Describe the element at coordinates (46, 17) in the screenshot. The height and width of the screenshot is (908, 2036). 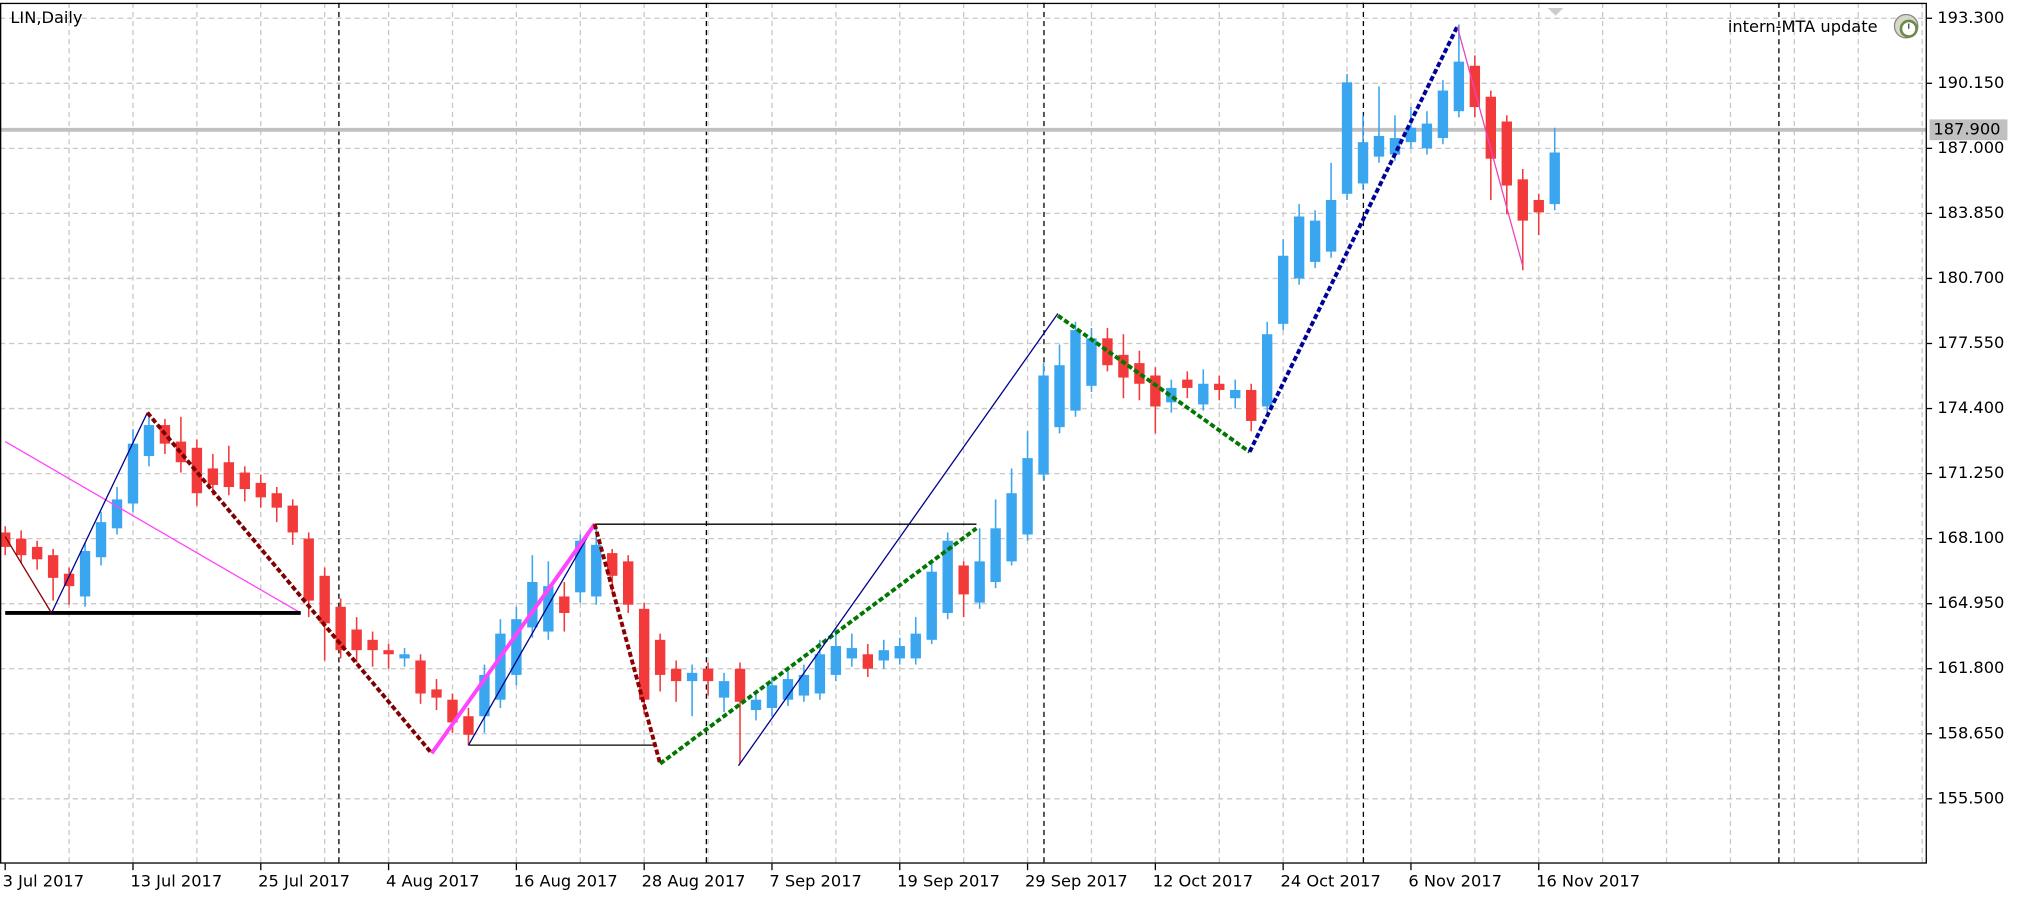
I see `chart-title: LIN,Daily` at that location.